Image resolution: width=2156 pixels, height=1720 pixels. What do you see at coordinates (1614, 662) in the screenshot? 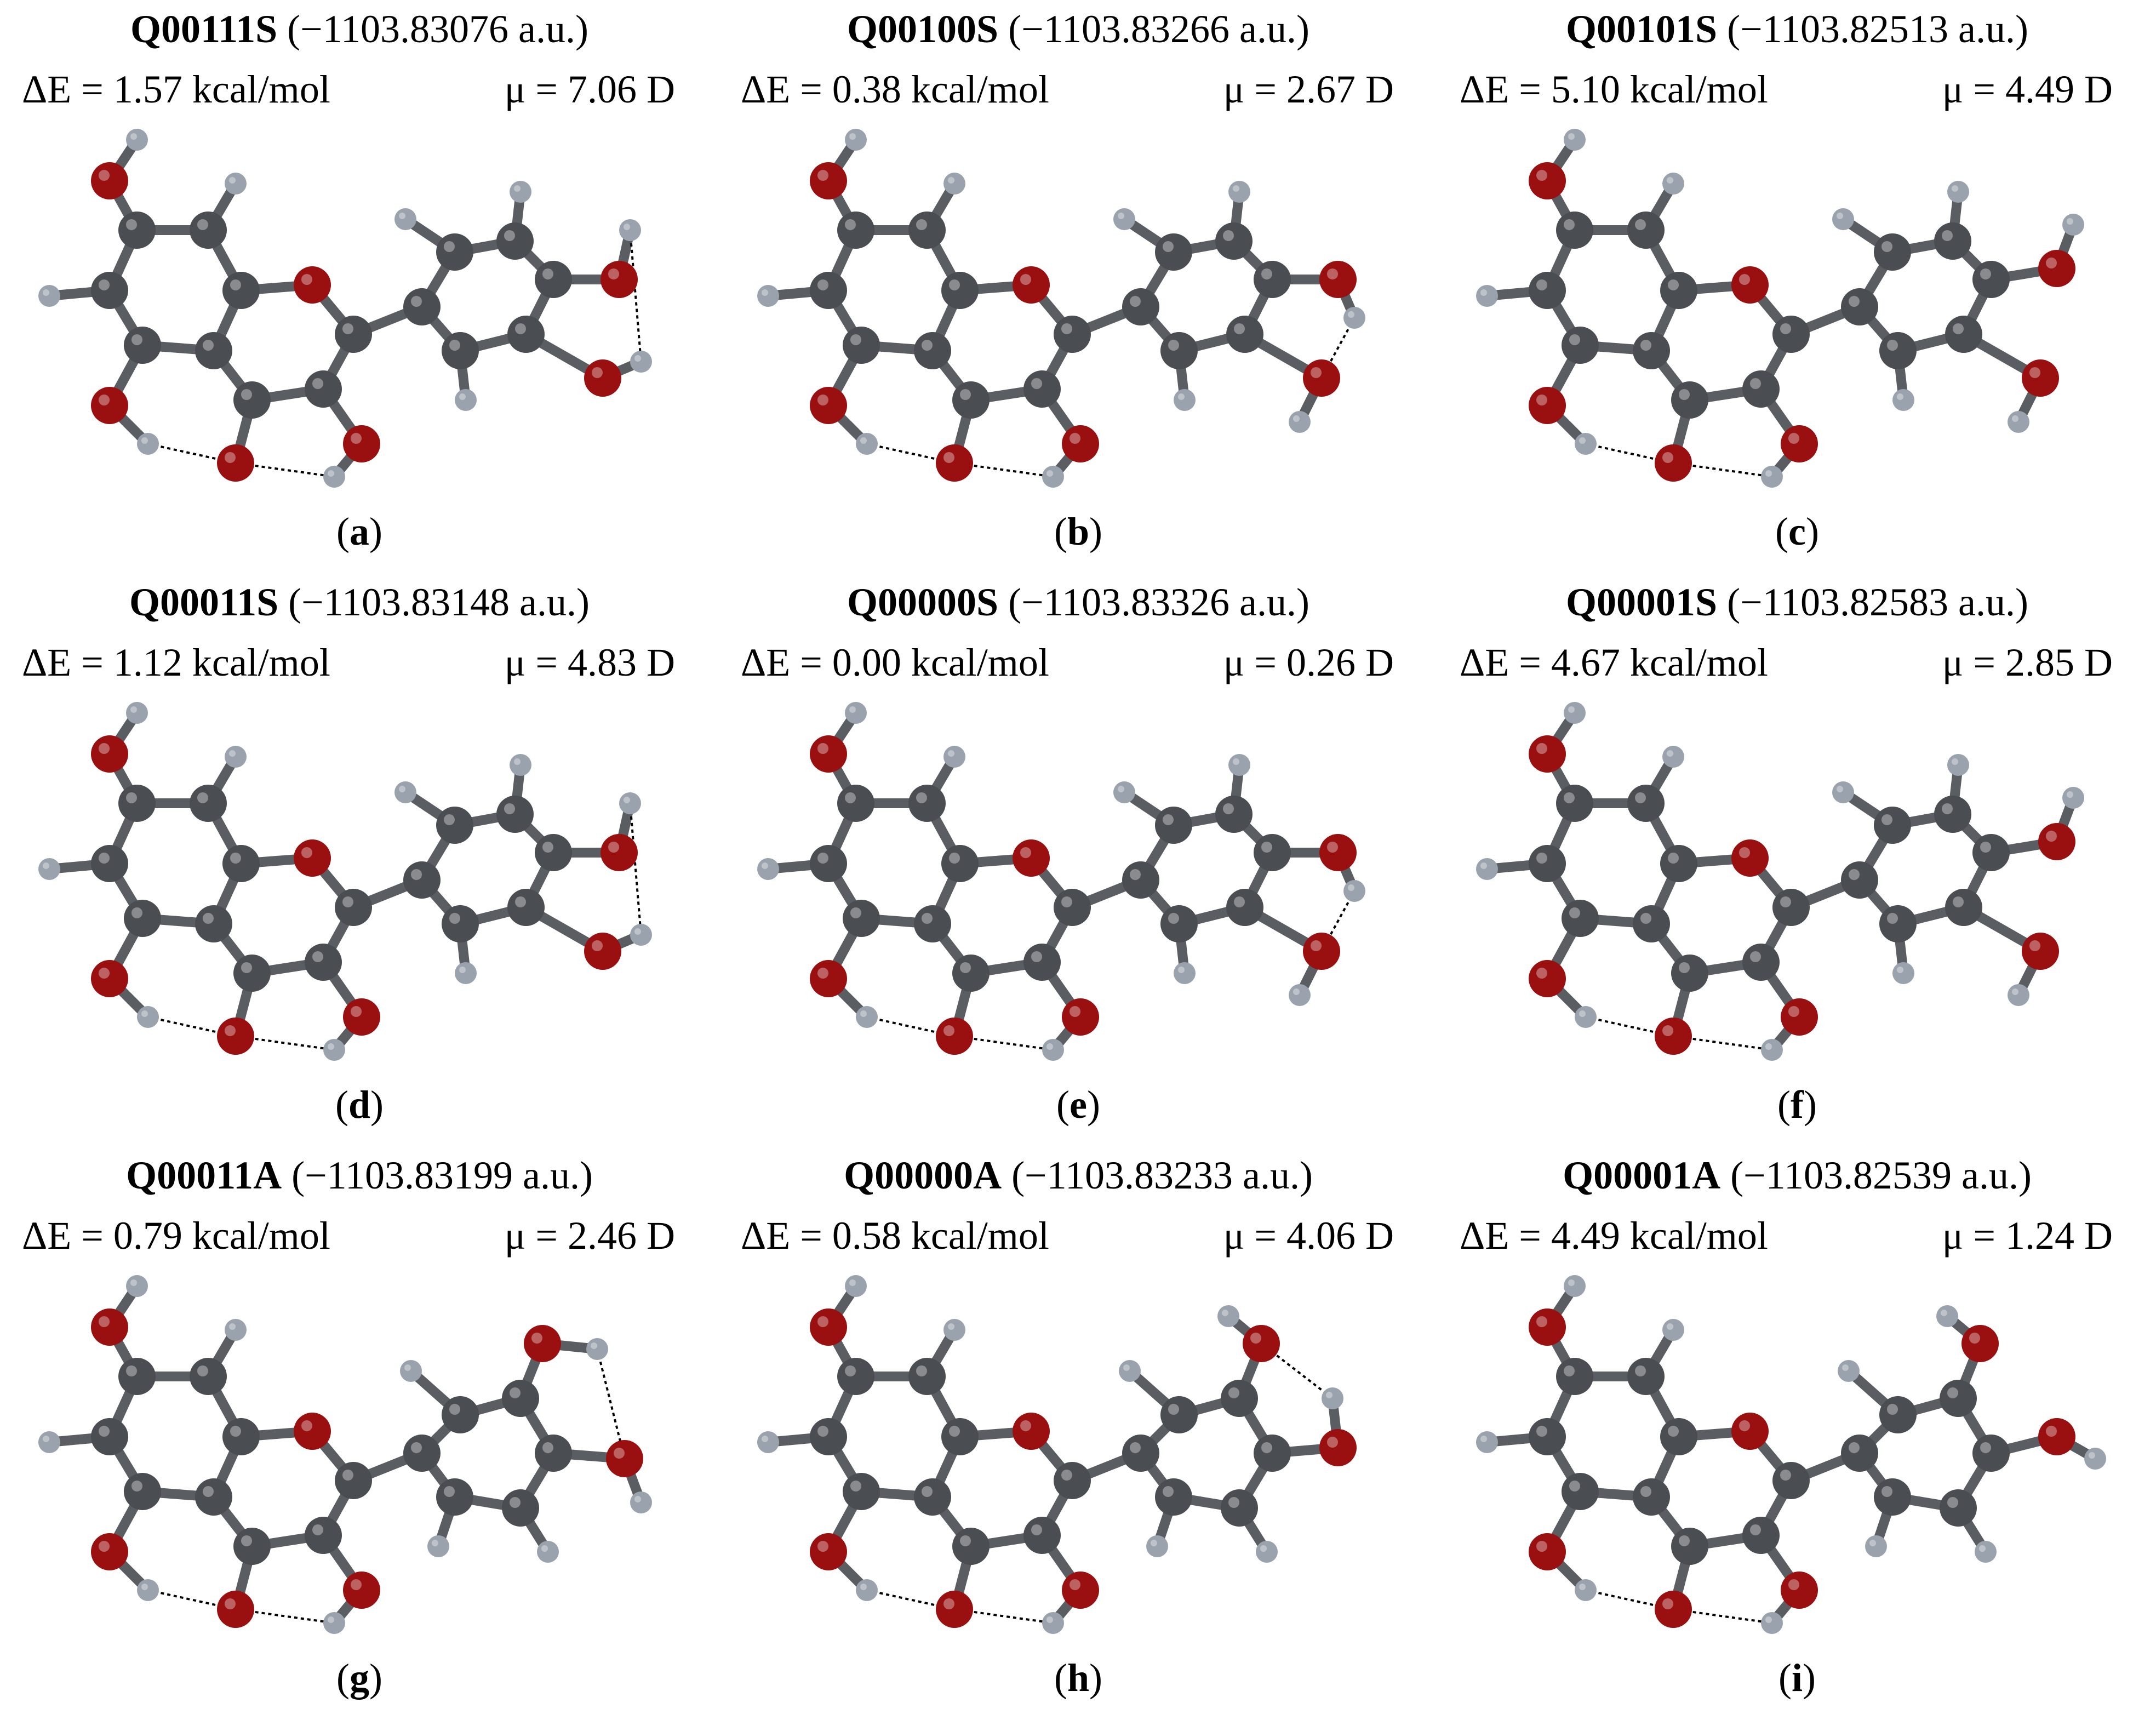
I see `relative-energy: ΔE = 4.67 kcal/mol` at bounding box center [1614, 662].